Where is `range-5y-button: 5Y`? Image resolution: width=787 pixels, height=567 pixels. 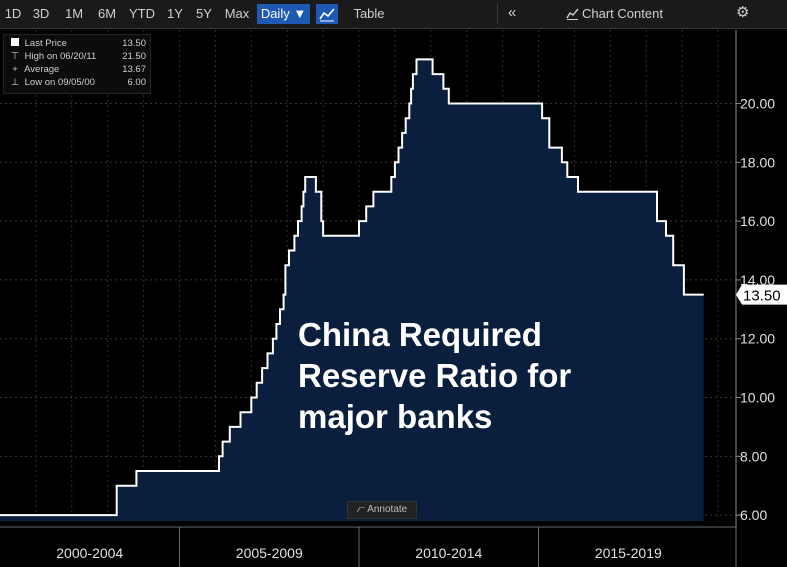 range-5y-button: 5Y is located at coordinates (204, 13).